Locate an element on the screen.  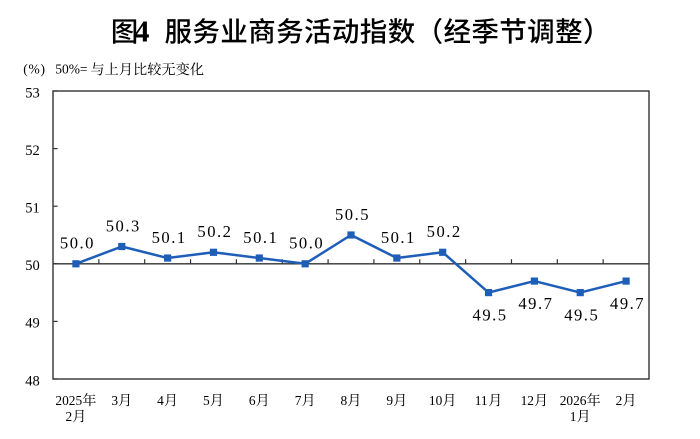
svg-text: 50.5 is located at coordinates (352, 214).